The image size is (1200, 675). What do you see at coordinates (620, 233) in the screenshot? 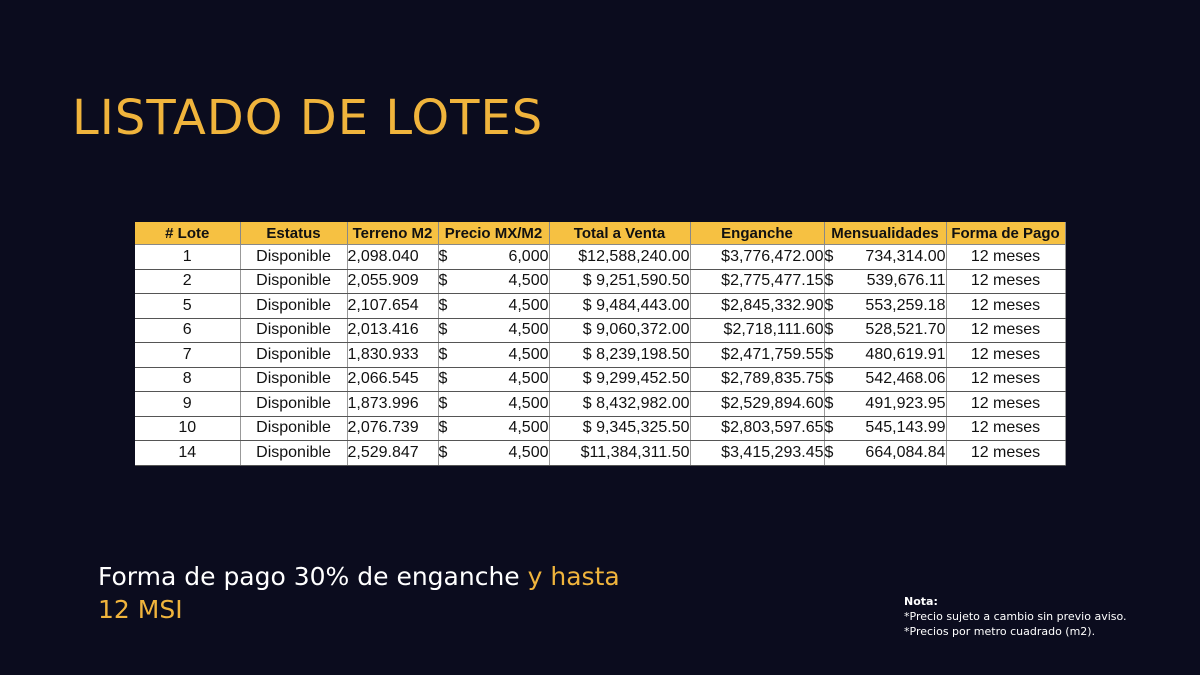
I see `header-total: Total a Venta` at bounding box center [620, 233].